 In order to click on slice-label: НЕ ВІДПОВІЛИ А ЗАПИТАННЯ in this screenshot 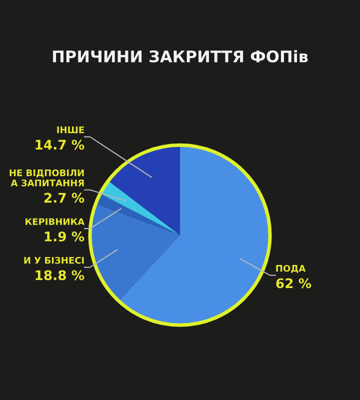, I will do `click(47, 177)`.